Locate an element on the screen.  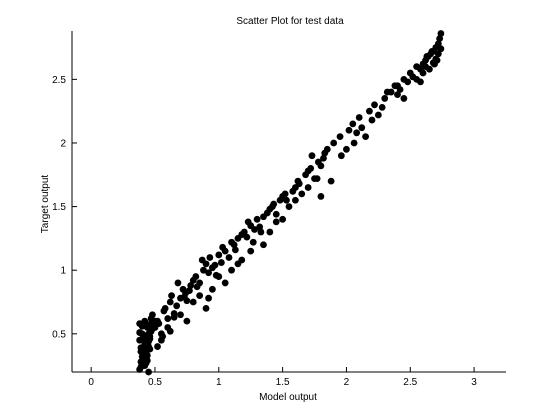
x-tick-label: 2 is located at coordinates (347, 382).